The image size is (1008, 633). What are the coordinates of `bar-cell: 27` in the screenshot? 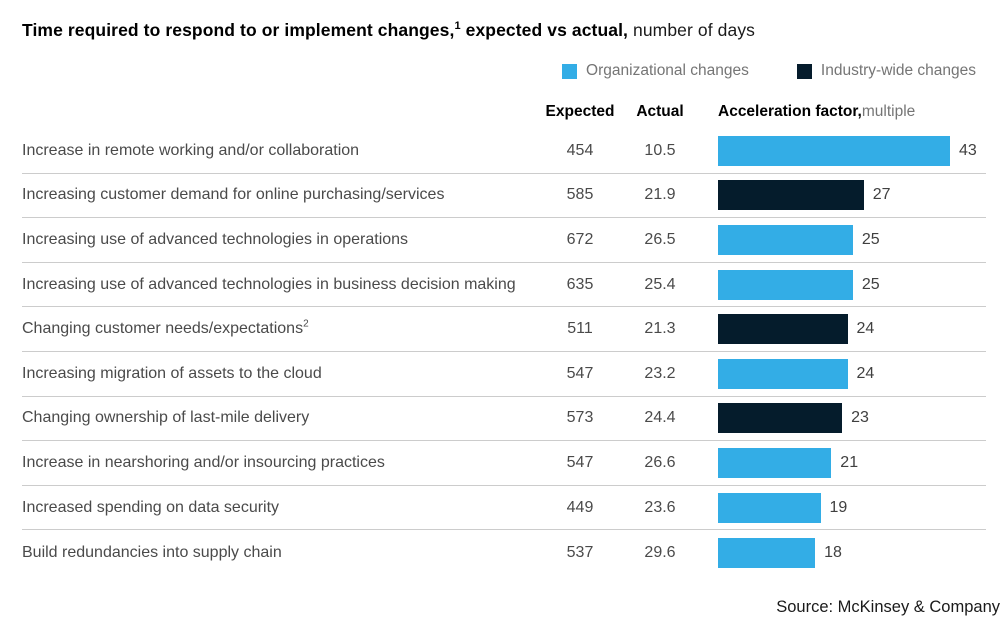 It's located at (844, 195).